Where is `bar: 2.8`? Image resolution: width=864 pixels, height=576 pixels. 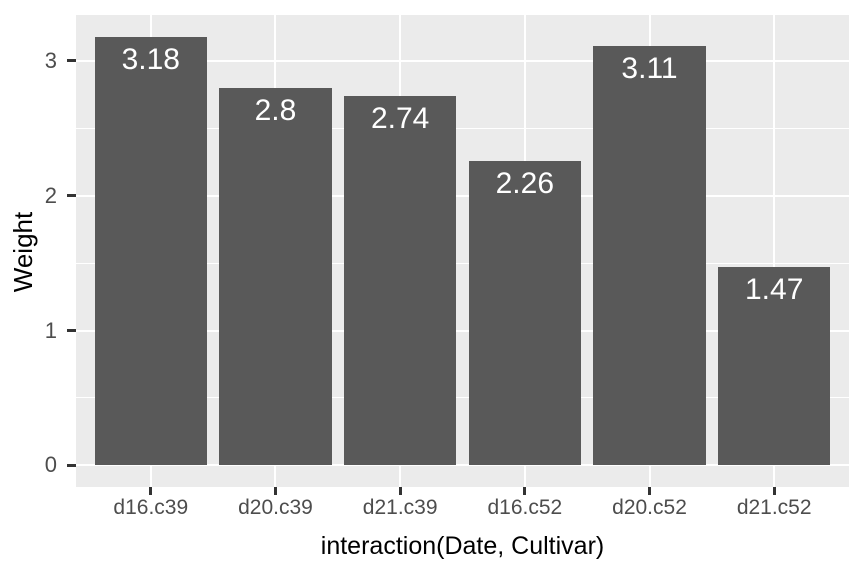
bar: 2.8 is located at coordinates (275, 276).